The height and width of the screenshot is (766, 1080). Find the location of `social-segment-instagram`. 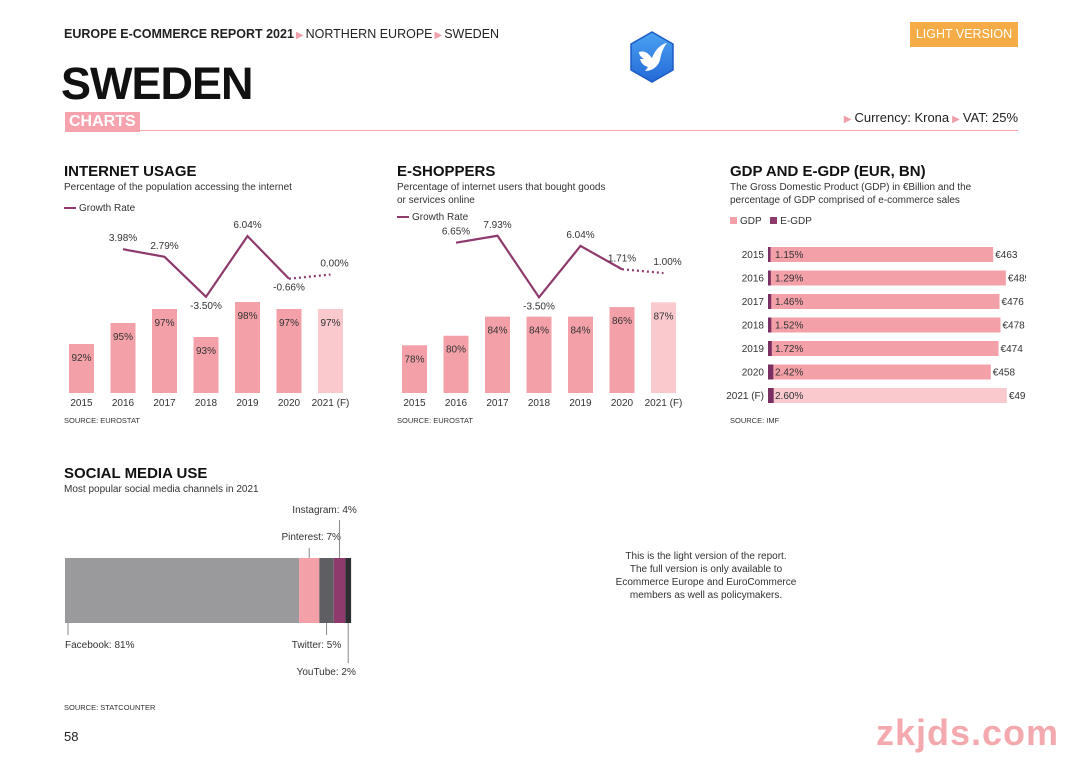

social-segment-instagram is located at coordinates (339, 590).